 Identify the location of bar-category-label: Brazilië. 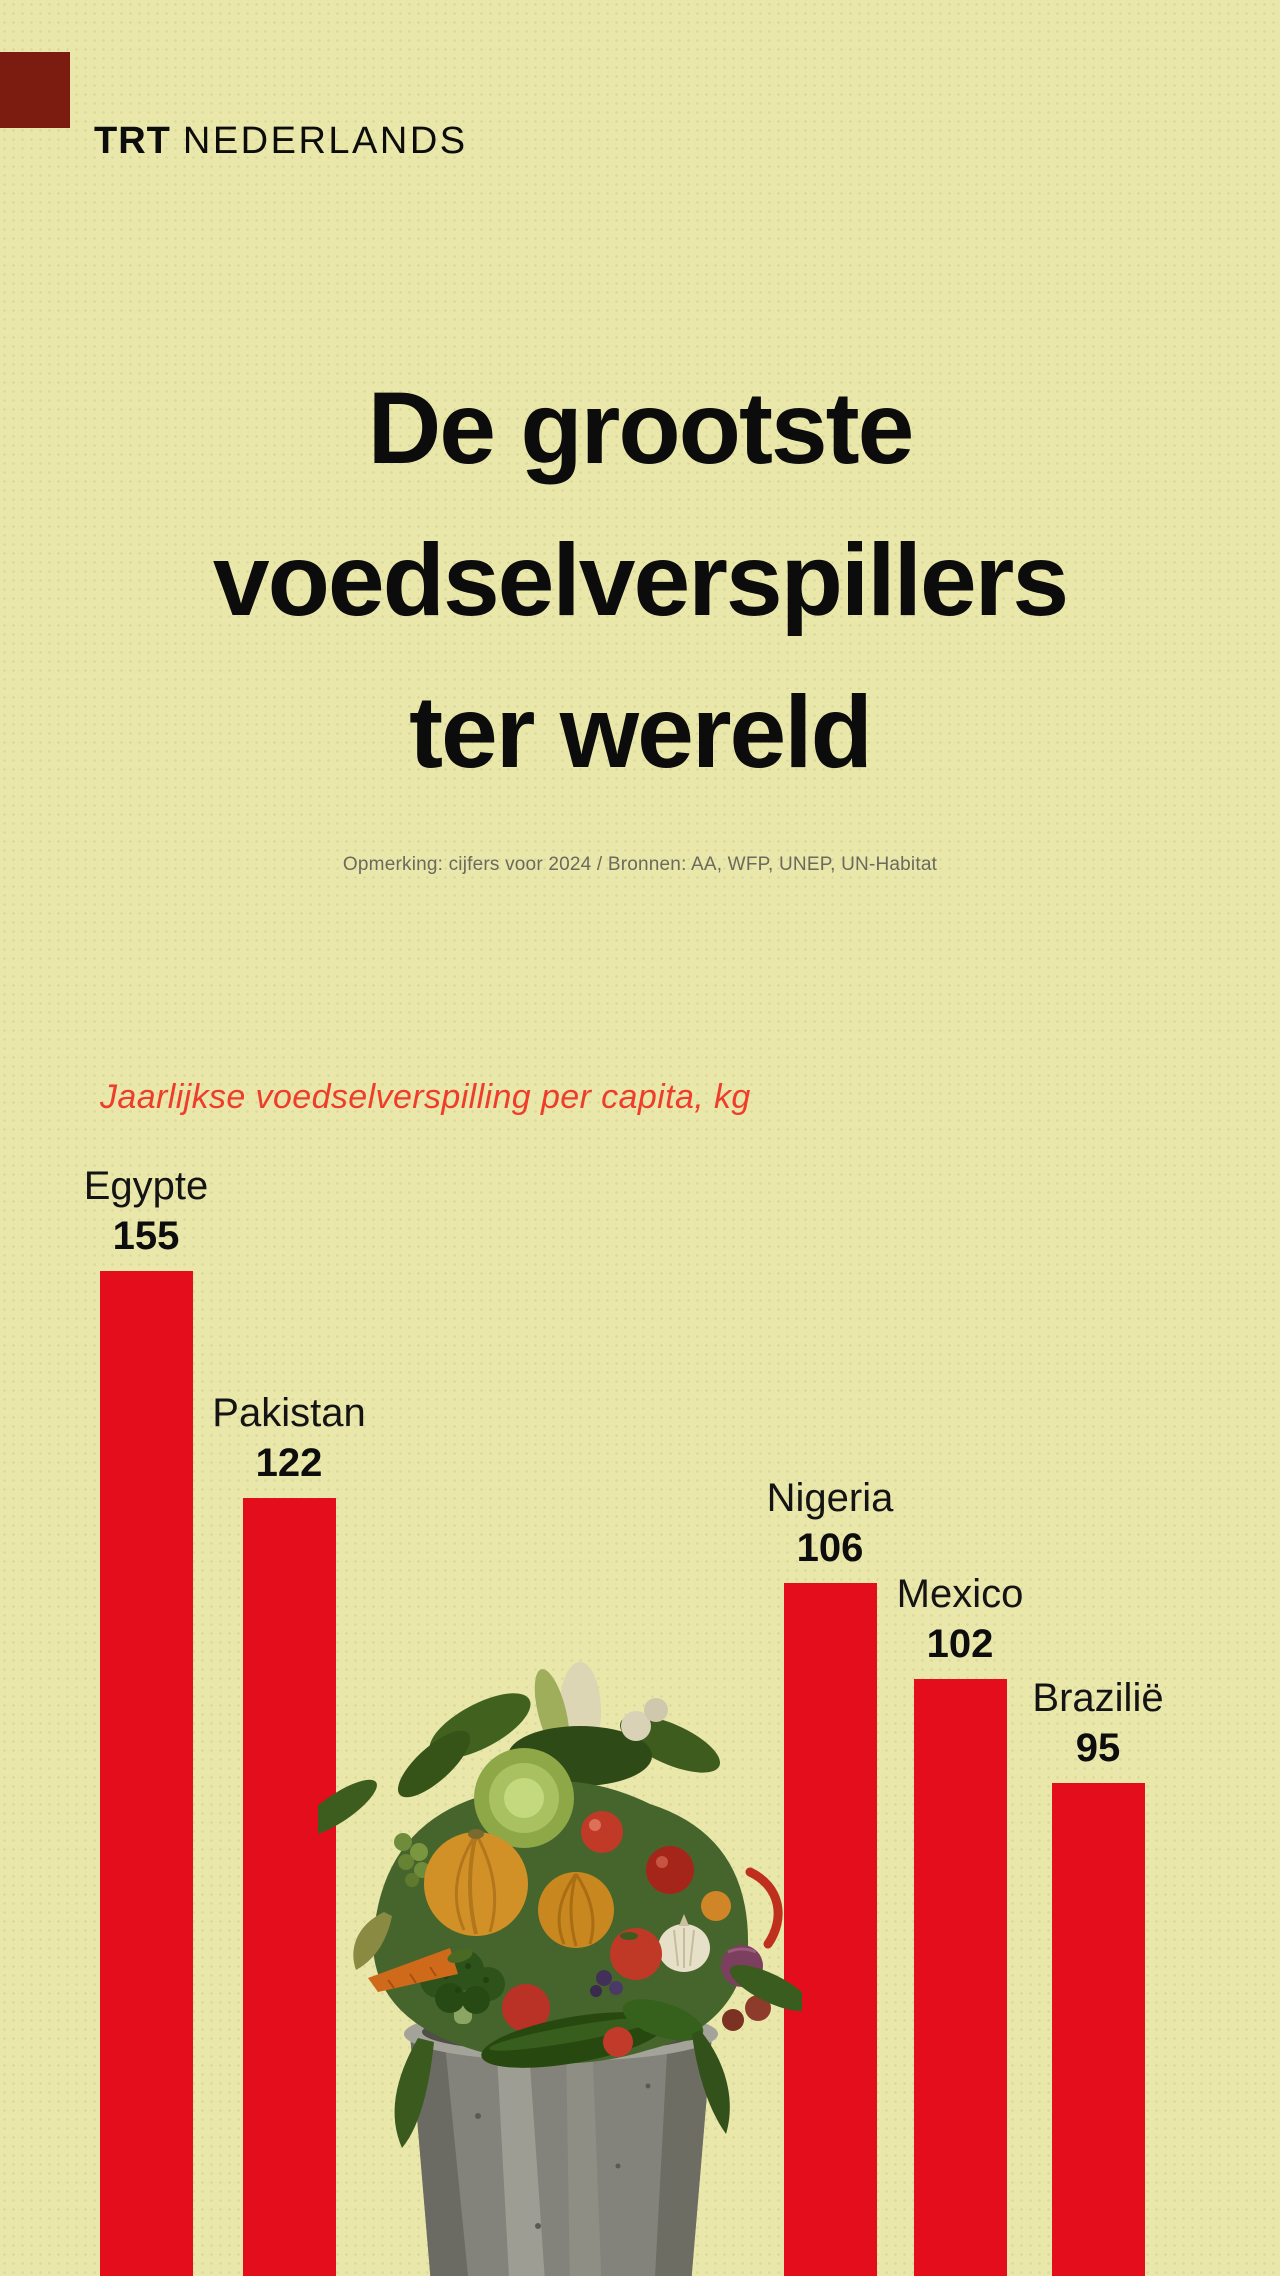
(1098, 1698).